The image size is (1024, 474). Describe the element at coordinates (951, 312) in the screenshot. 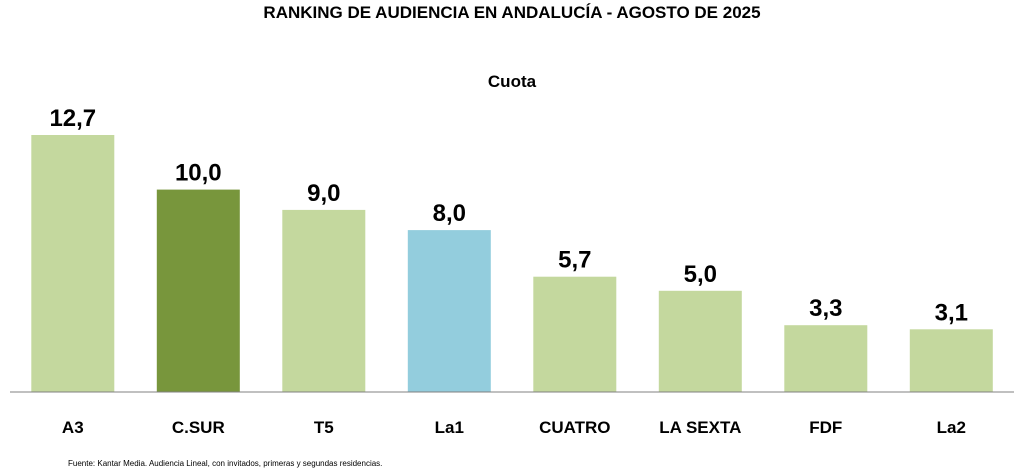

I see `value-label-la2: 3,1` at that location.